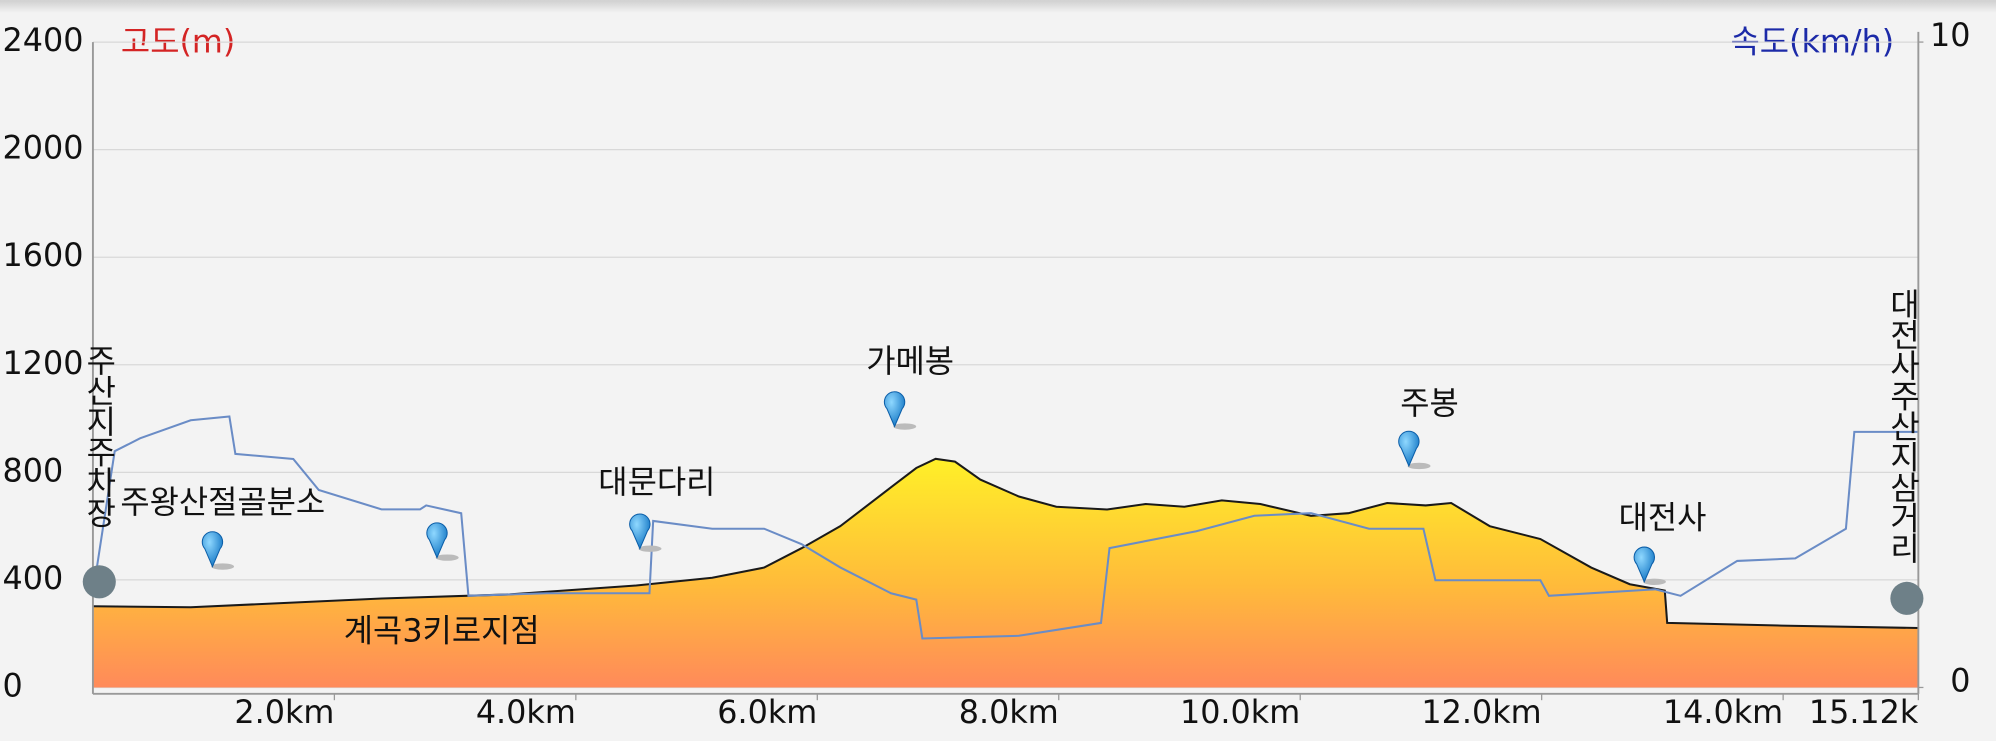 The image size is (1996, 741). Describe the element at coordinates (284, 712) in the screenshot. I see `x-tick-label: 2.0km` at that location.